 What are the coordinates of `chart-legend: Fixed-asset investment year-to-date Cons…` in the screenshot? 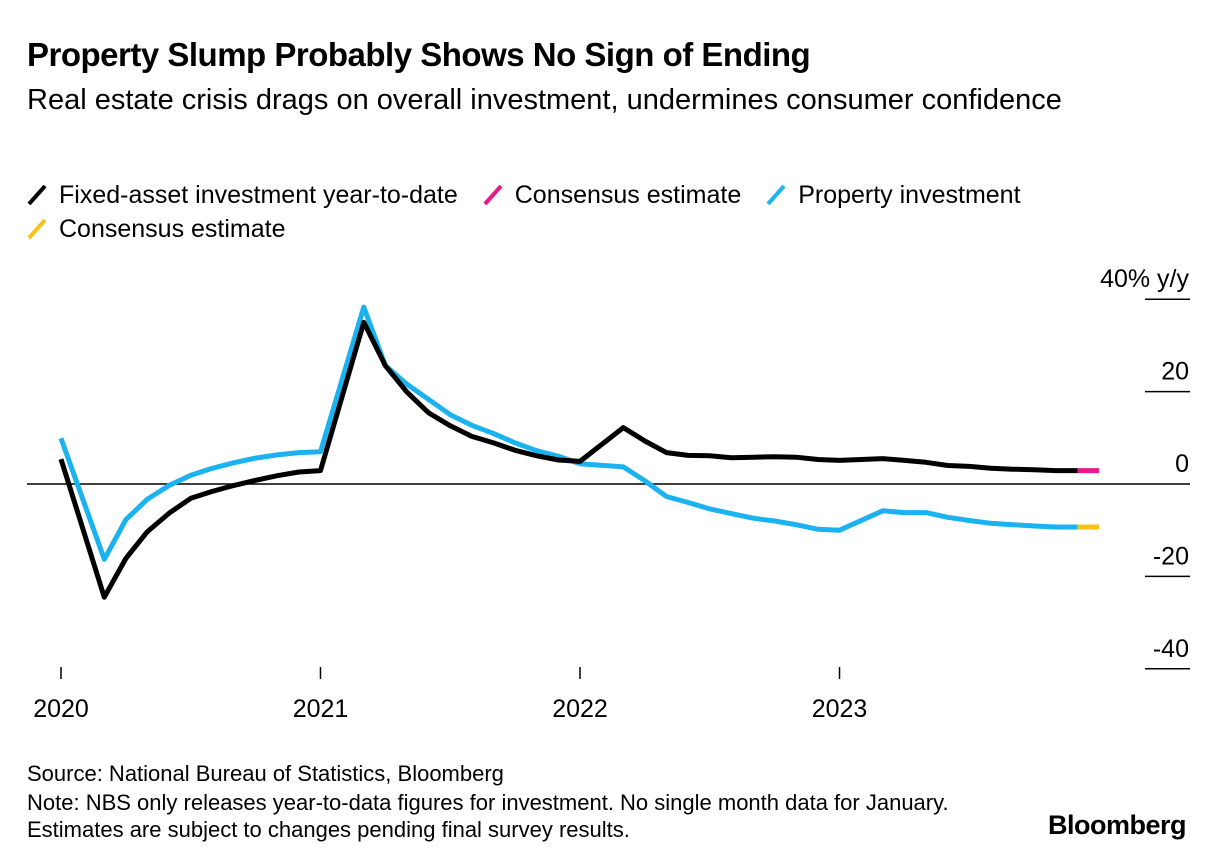 It's located at (602, 212).